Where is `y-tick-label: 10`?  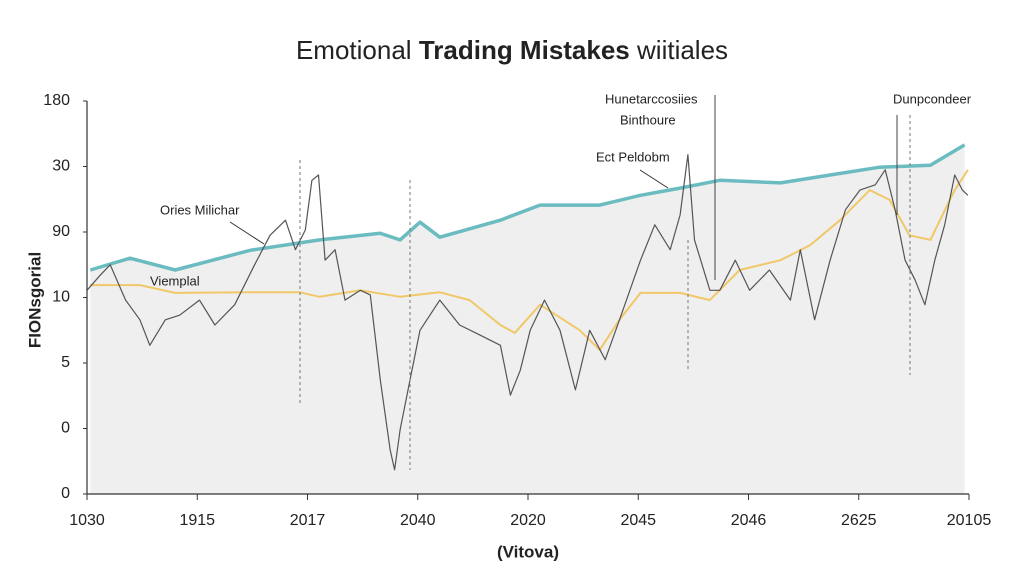 y-tick-label: 10 is located at coordinates (61, 297).